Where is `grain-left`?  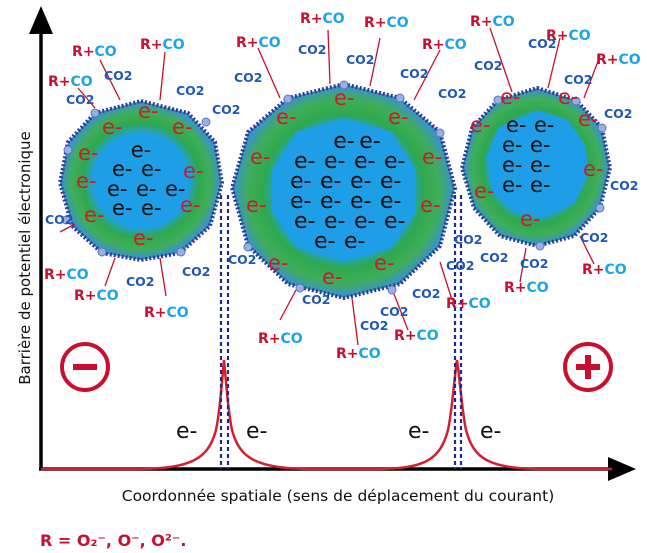
grain-left is located at coordinates (141, 180).